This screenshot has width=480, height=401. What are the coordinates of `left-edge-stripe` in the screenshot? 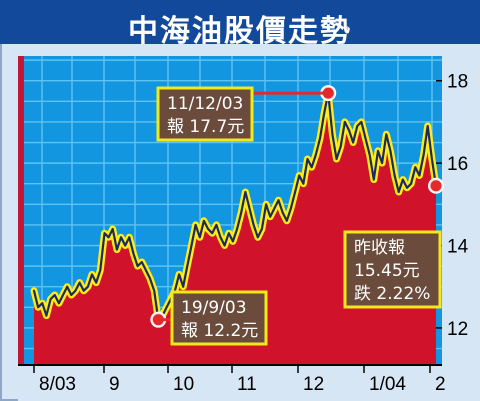 It's located at (21, 210).